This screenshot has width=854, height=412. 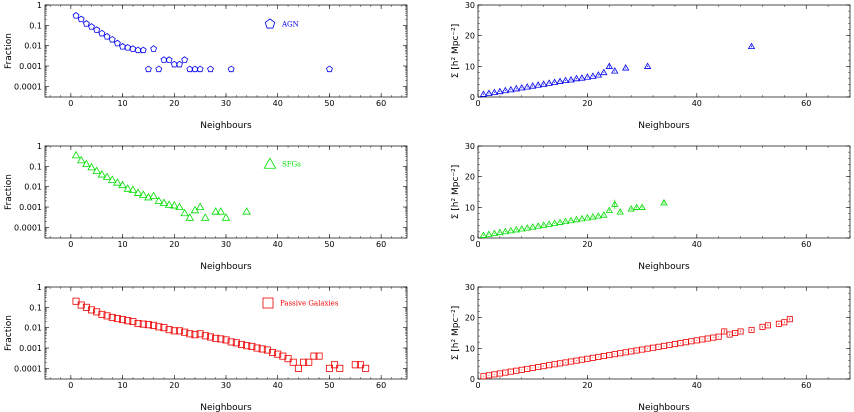 What do you see at coordinates (291, 165) in the screenshot?
I see `legend-label: SFGs` at bounding box center [291, 165].